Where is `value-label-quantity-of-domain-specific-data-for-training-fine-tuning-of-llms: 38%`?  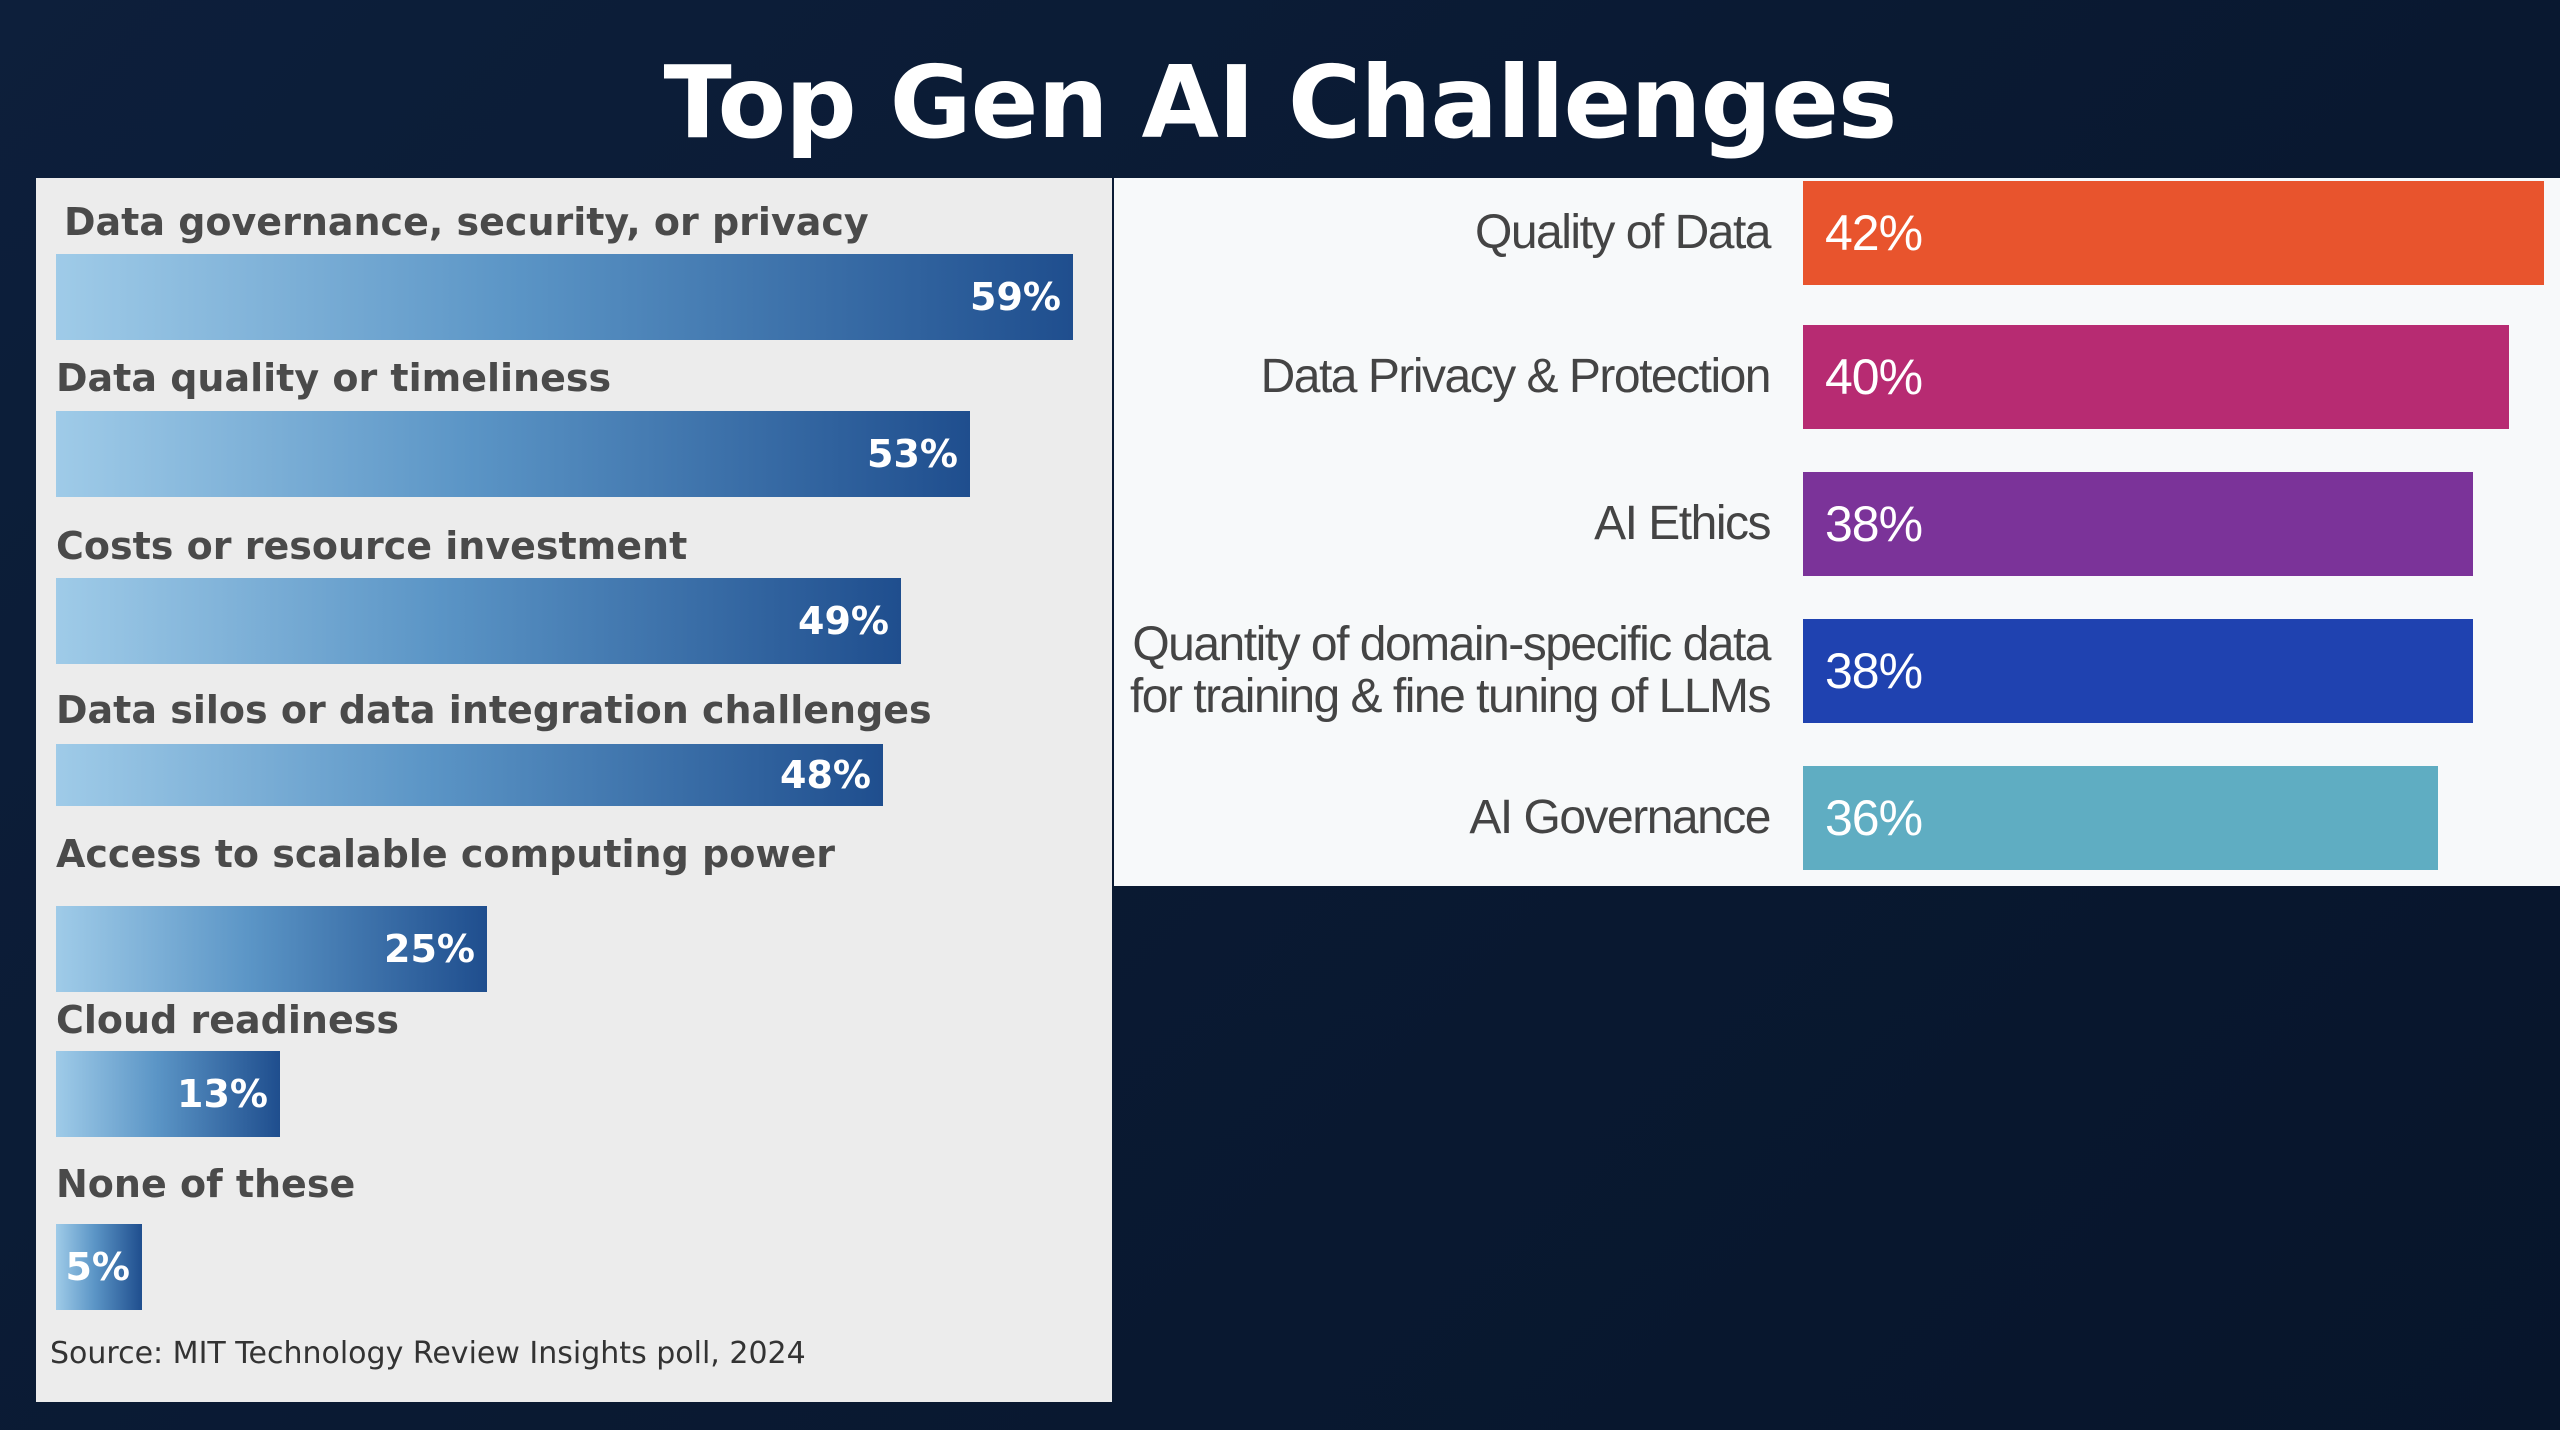 value-label-quantity-of-domain-specific-data-for-training-fine-tuning-of-llms: 38% is located at coordinates (1874, 671).